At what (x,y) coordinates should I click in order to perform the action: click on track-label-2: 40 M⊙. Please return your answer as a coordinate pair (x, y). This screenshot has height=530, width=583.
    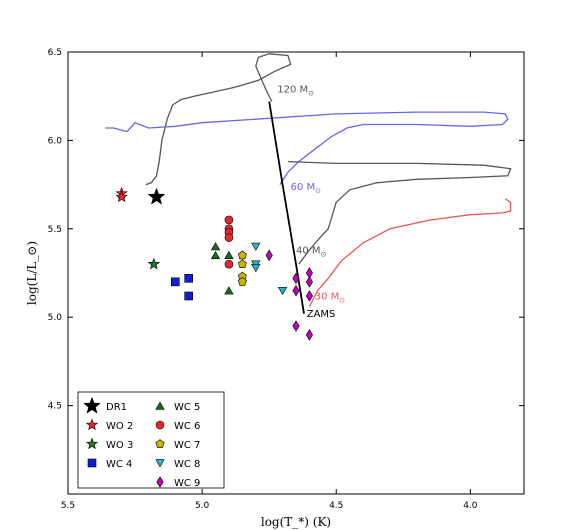
    Looking at the image, I should click on (311, 252).